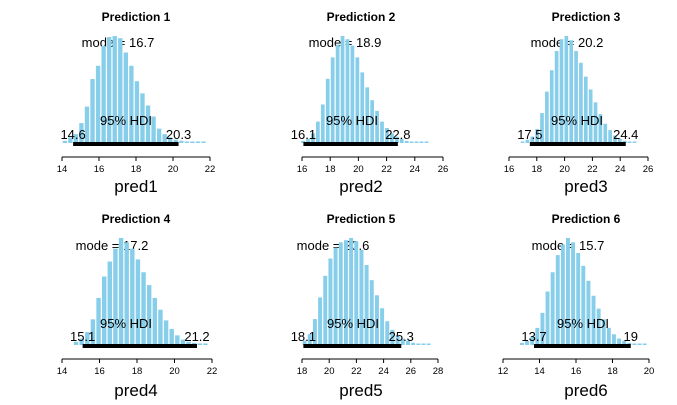 Image resolution: width=677 pixels, height=405 pixels. Describe the element at coordinates (625, 134) in the screenshot. I see `hdi-high-label: 24.4` at that location.